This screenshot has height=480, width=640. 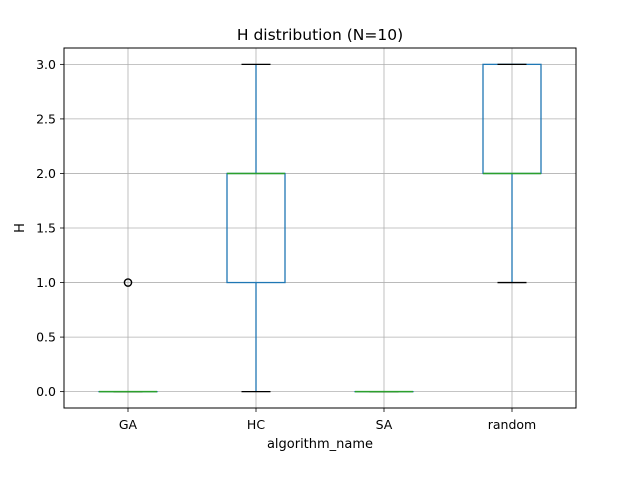 I want to click on box-GA, so click(x=128, y=335).